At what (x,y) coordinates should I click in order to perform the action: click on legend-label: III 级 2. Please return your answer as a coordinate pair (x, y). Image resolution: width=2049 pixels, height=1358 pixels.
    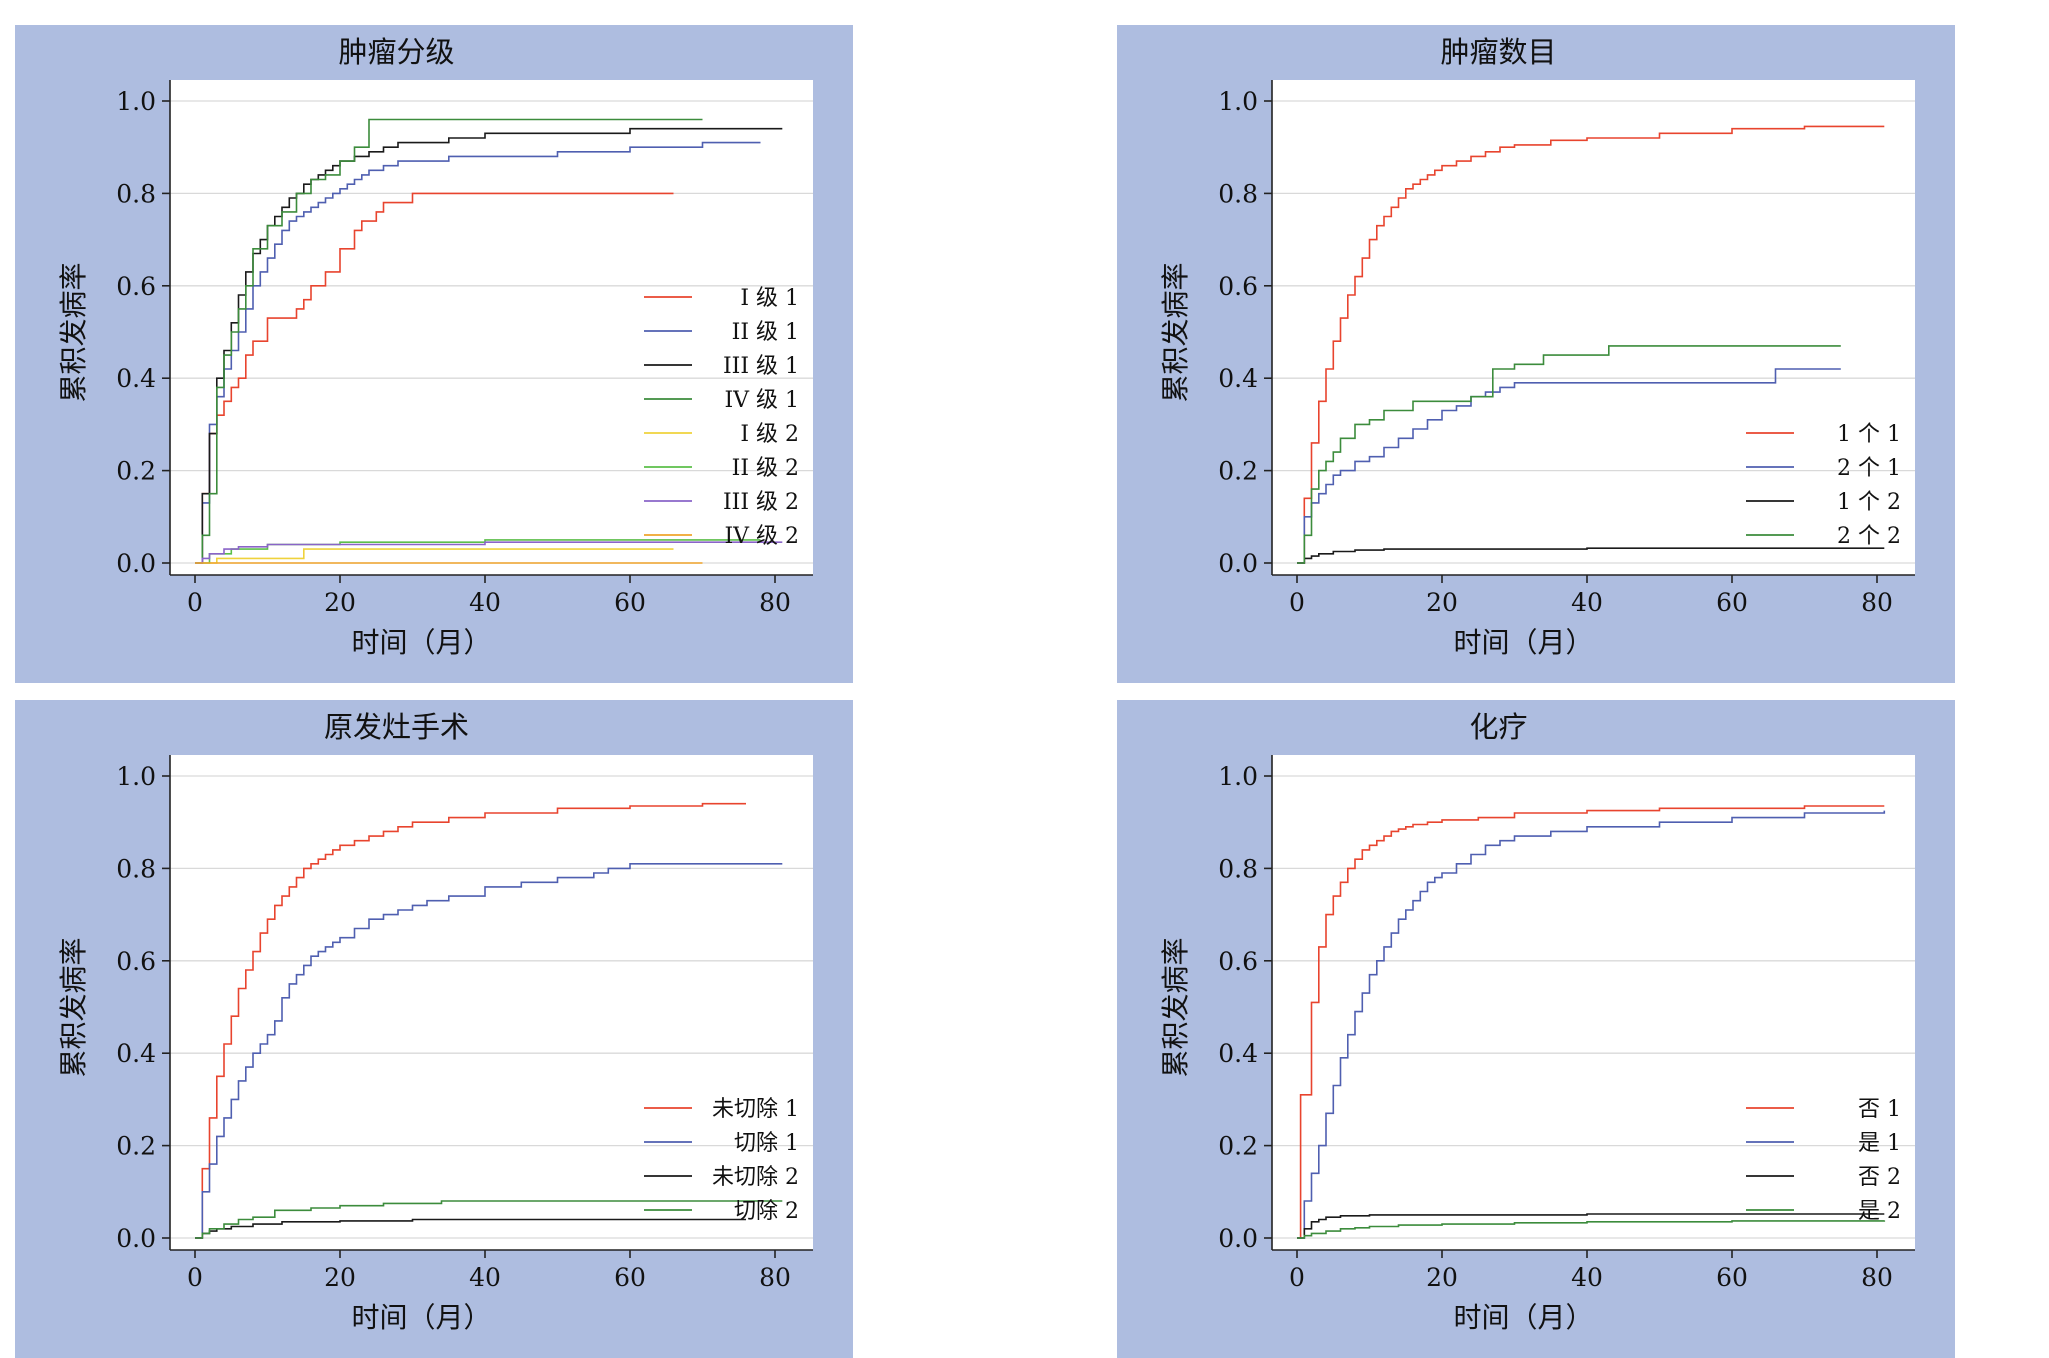
    Looking at the image, I should click on (761, 502).